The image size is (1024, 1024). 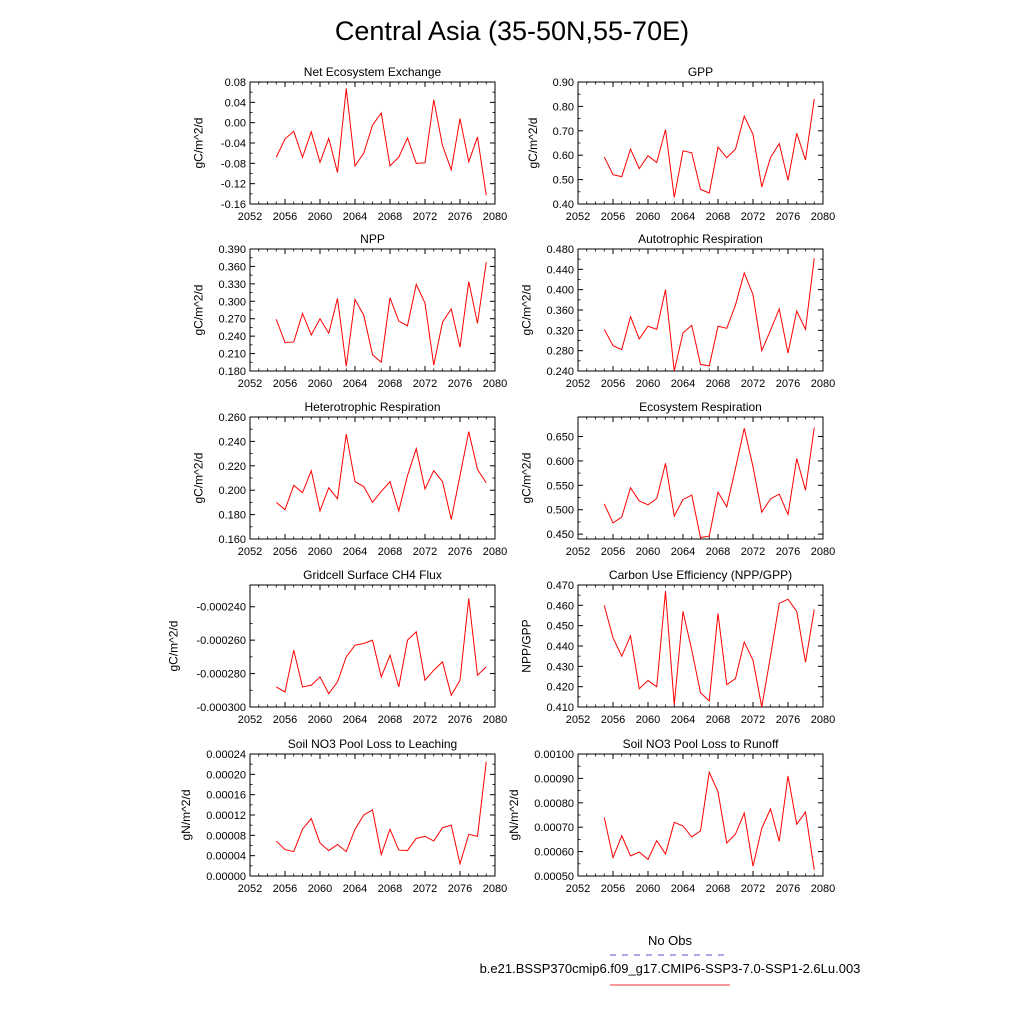 What do you see at coordinates (560, 667) in the screenshot?
I see `y-tick-label: 0.430` at bounding box center [560, 667].